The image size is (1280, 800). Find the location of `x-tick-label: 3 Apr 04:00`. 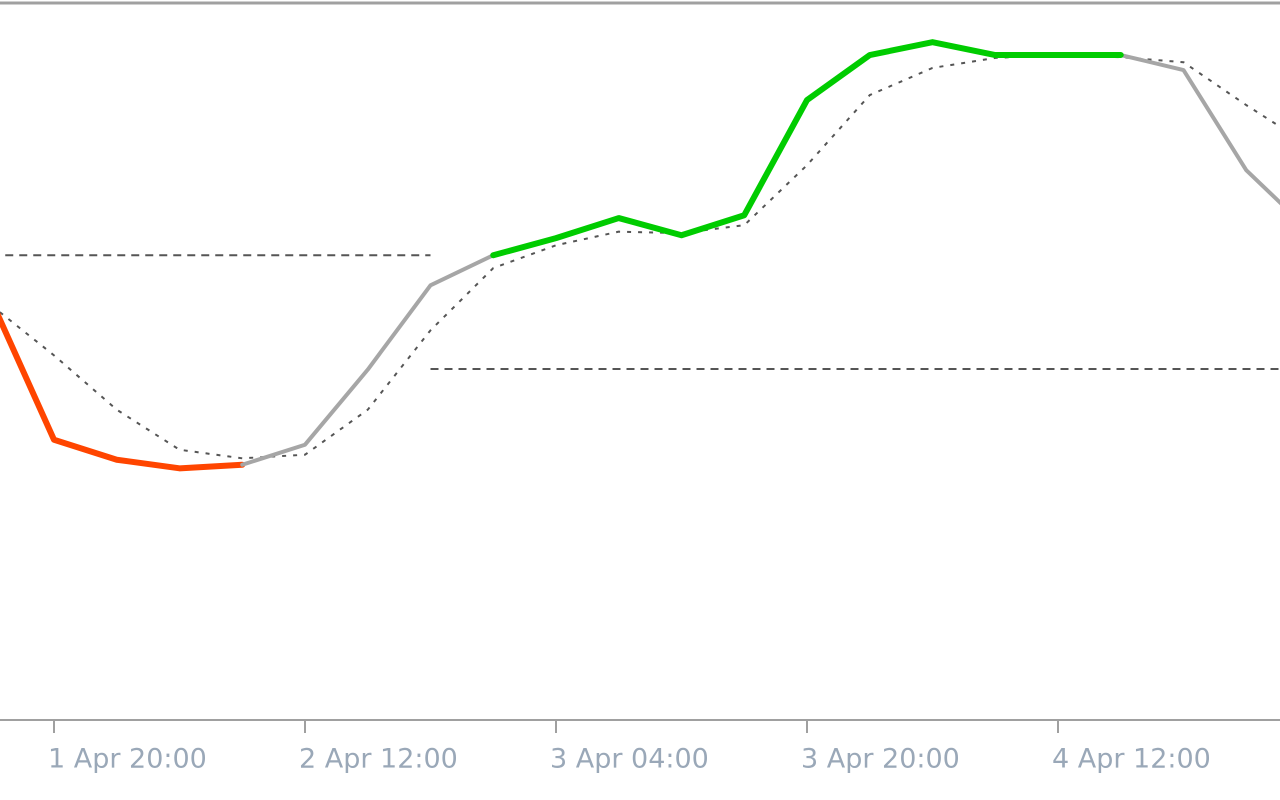

x-tick-label: 3 Apr 04:00 is located at coordinates (629, 759).